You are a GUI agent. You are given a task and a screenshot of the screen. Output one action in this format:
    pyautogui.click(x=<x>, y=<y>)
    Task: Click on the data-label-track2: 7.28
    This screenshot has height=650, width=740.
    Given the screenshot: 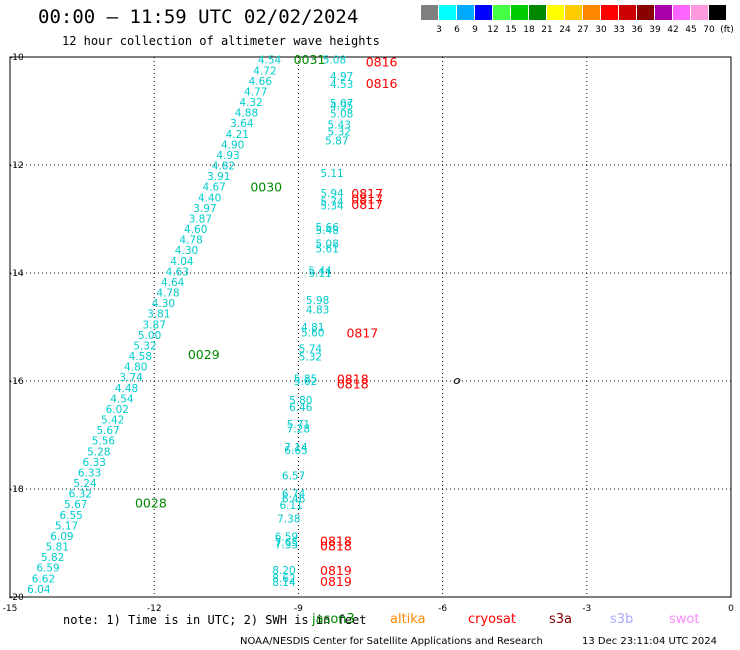 What is the action you would take?
    pyautogui.click(x=298, y=430)
    